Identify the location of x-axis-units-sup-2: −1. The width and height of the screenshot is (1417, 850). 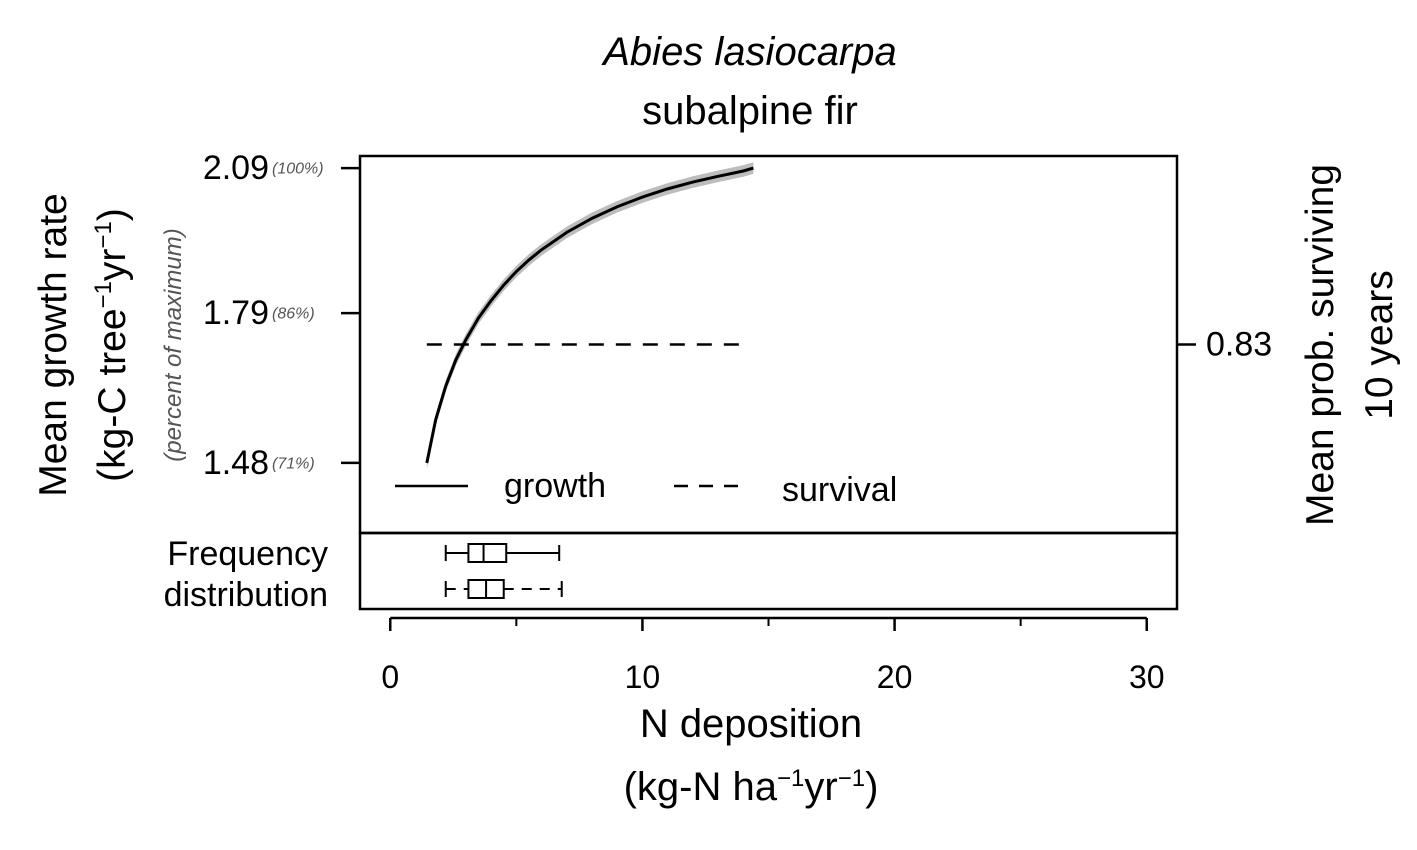
(851, 778).